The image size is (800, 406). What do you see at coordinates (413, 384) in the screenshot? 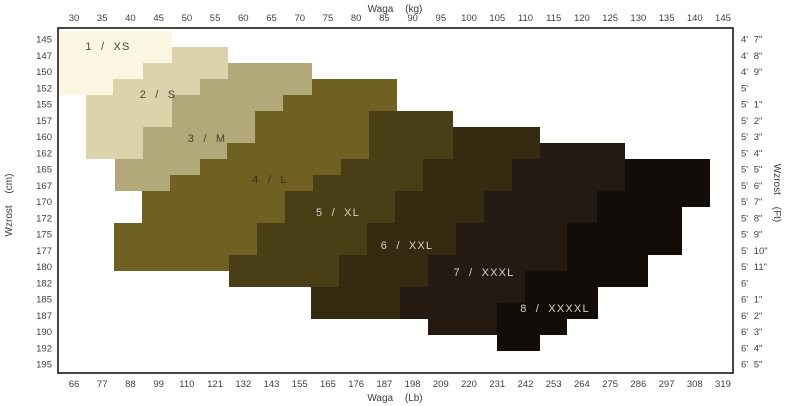
I see `lb-tick-198: 198` at bounding box center [413, 384].